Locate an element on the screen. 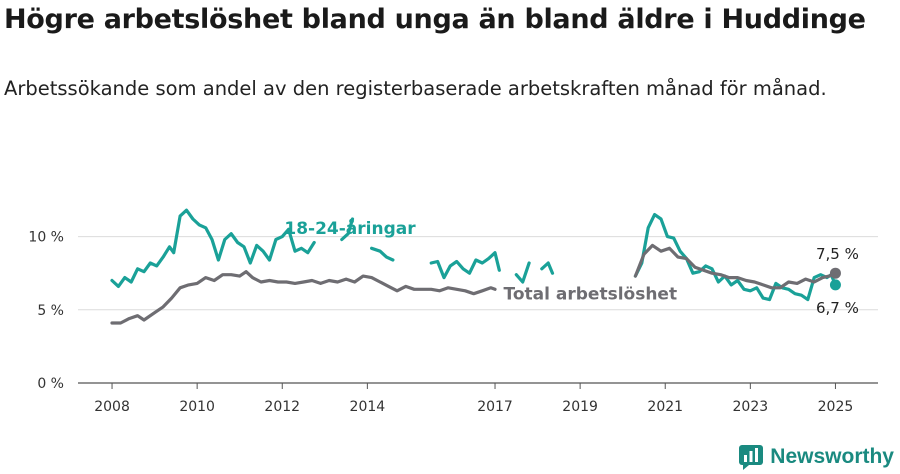  x-tick-label: 2010 is located at coordinates (197, 407).